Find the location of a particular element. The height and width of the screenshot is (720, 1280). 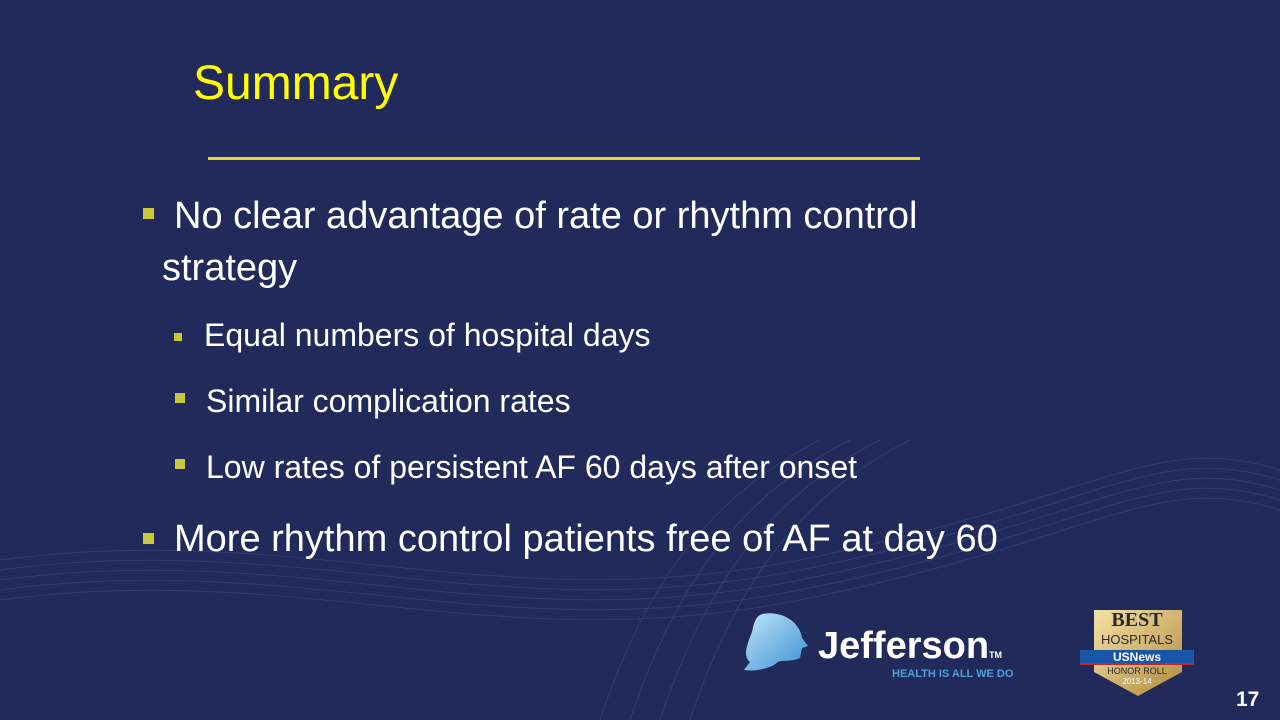

title-underline is located at coordinates (564, 158).